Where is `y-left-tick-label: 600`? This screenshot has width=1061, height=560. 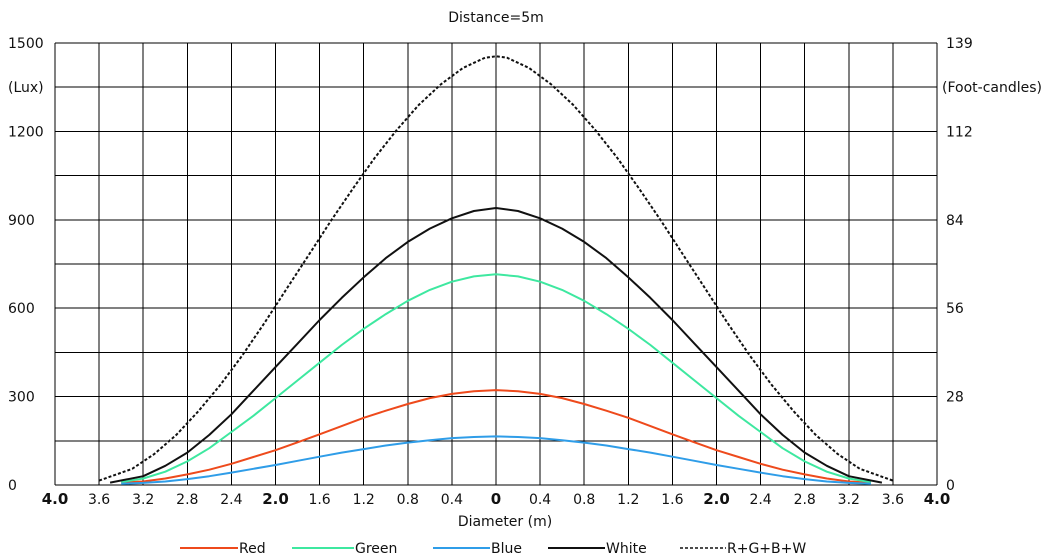 y-left-tick-label: 600 is located at coordinates (21, 309).